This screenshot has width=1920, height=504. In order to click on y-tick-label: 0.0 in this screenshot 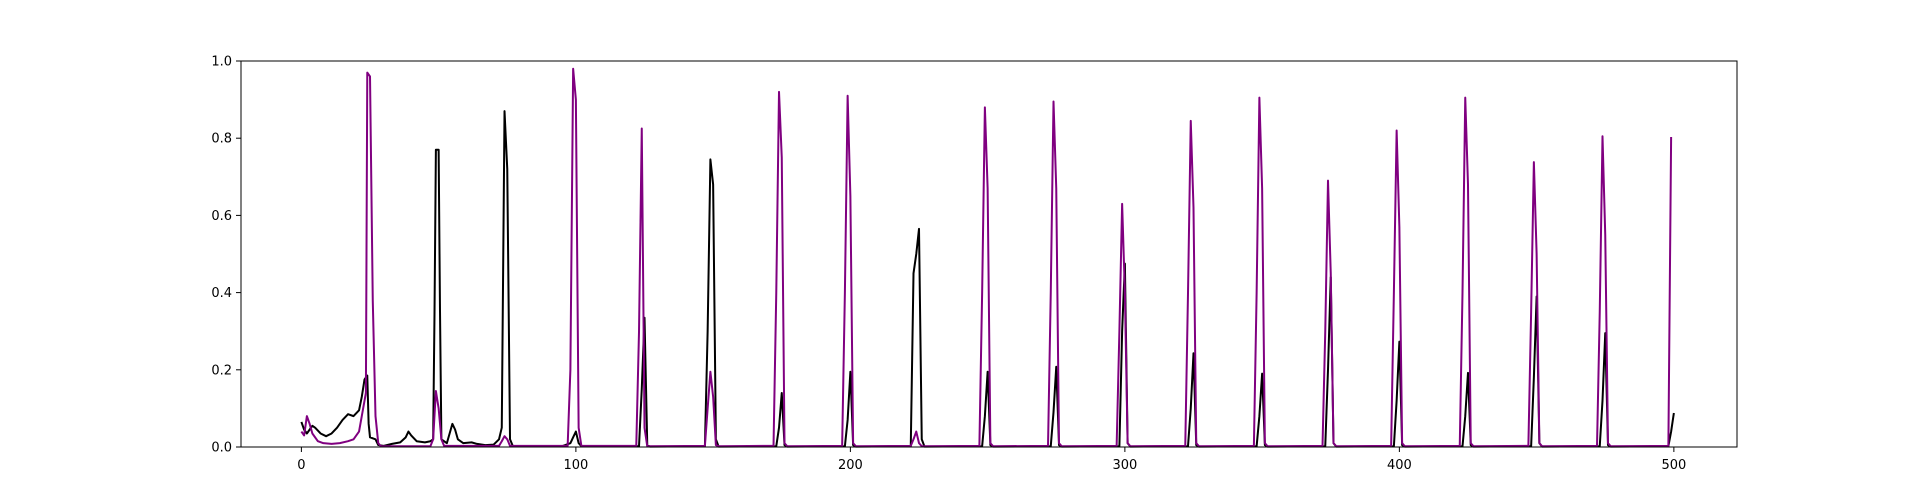, I will do `click(221, 448)`.